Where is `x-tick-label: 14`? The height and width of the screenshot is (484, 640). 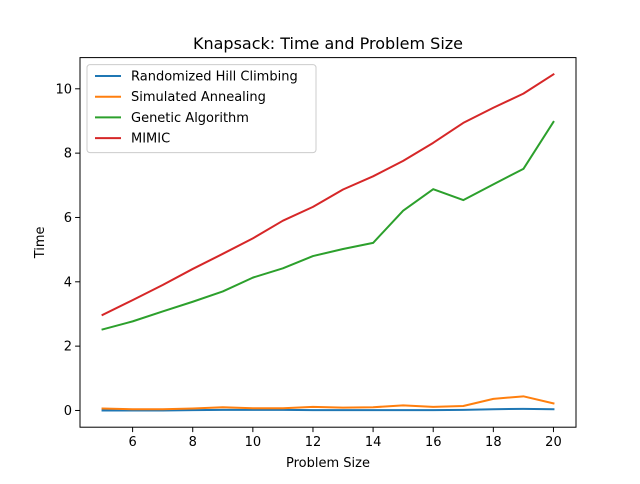
x-tick-label: 14 is located at coordinates (373, 442).